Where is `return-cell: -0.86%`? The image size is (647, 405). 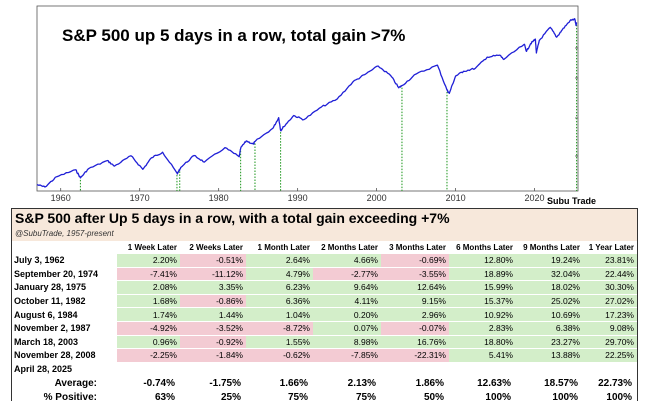 return-cell: -0.86% is located at coordinates (213, 301).